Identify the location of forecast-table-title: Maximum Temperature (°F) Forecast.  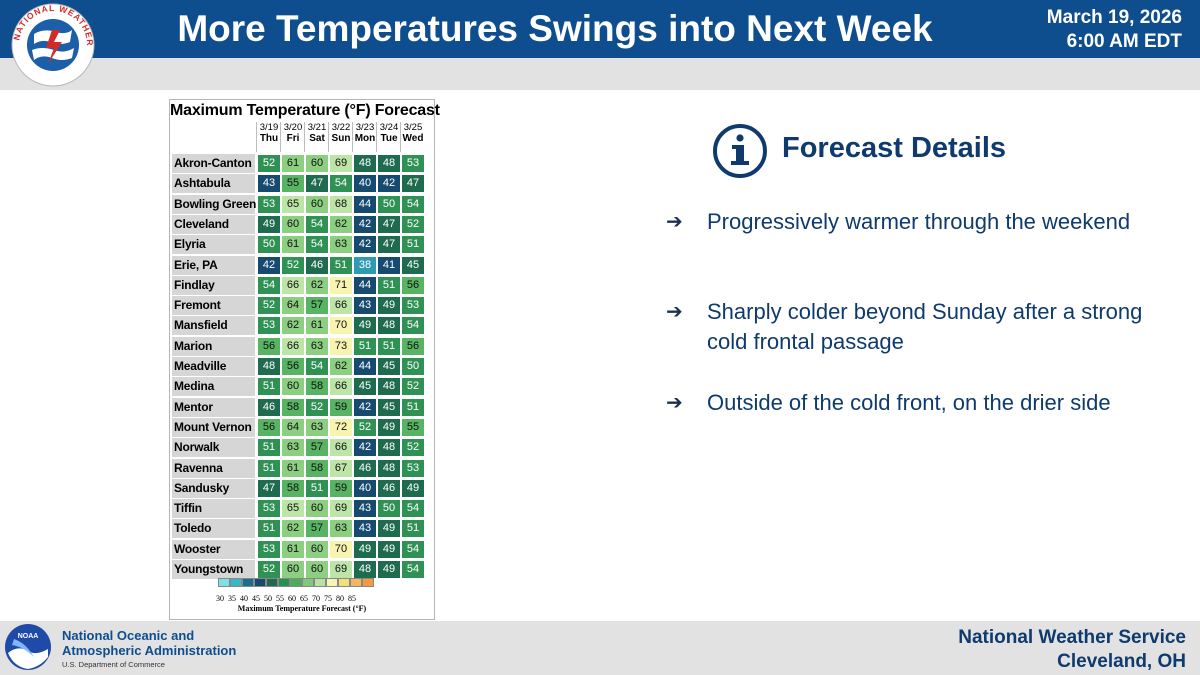
(305, 110).